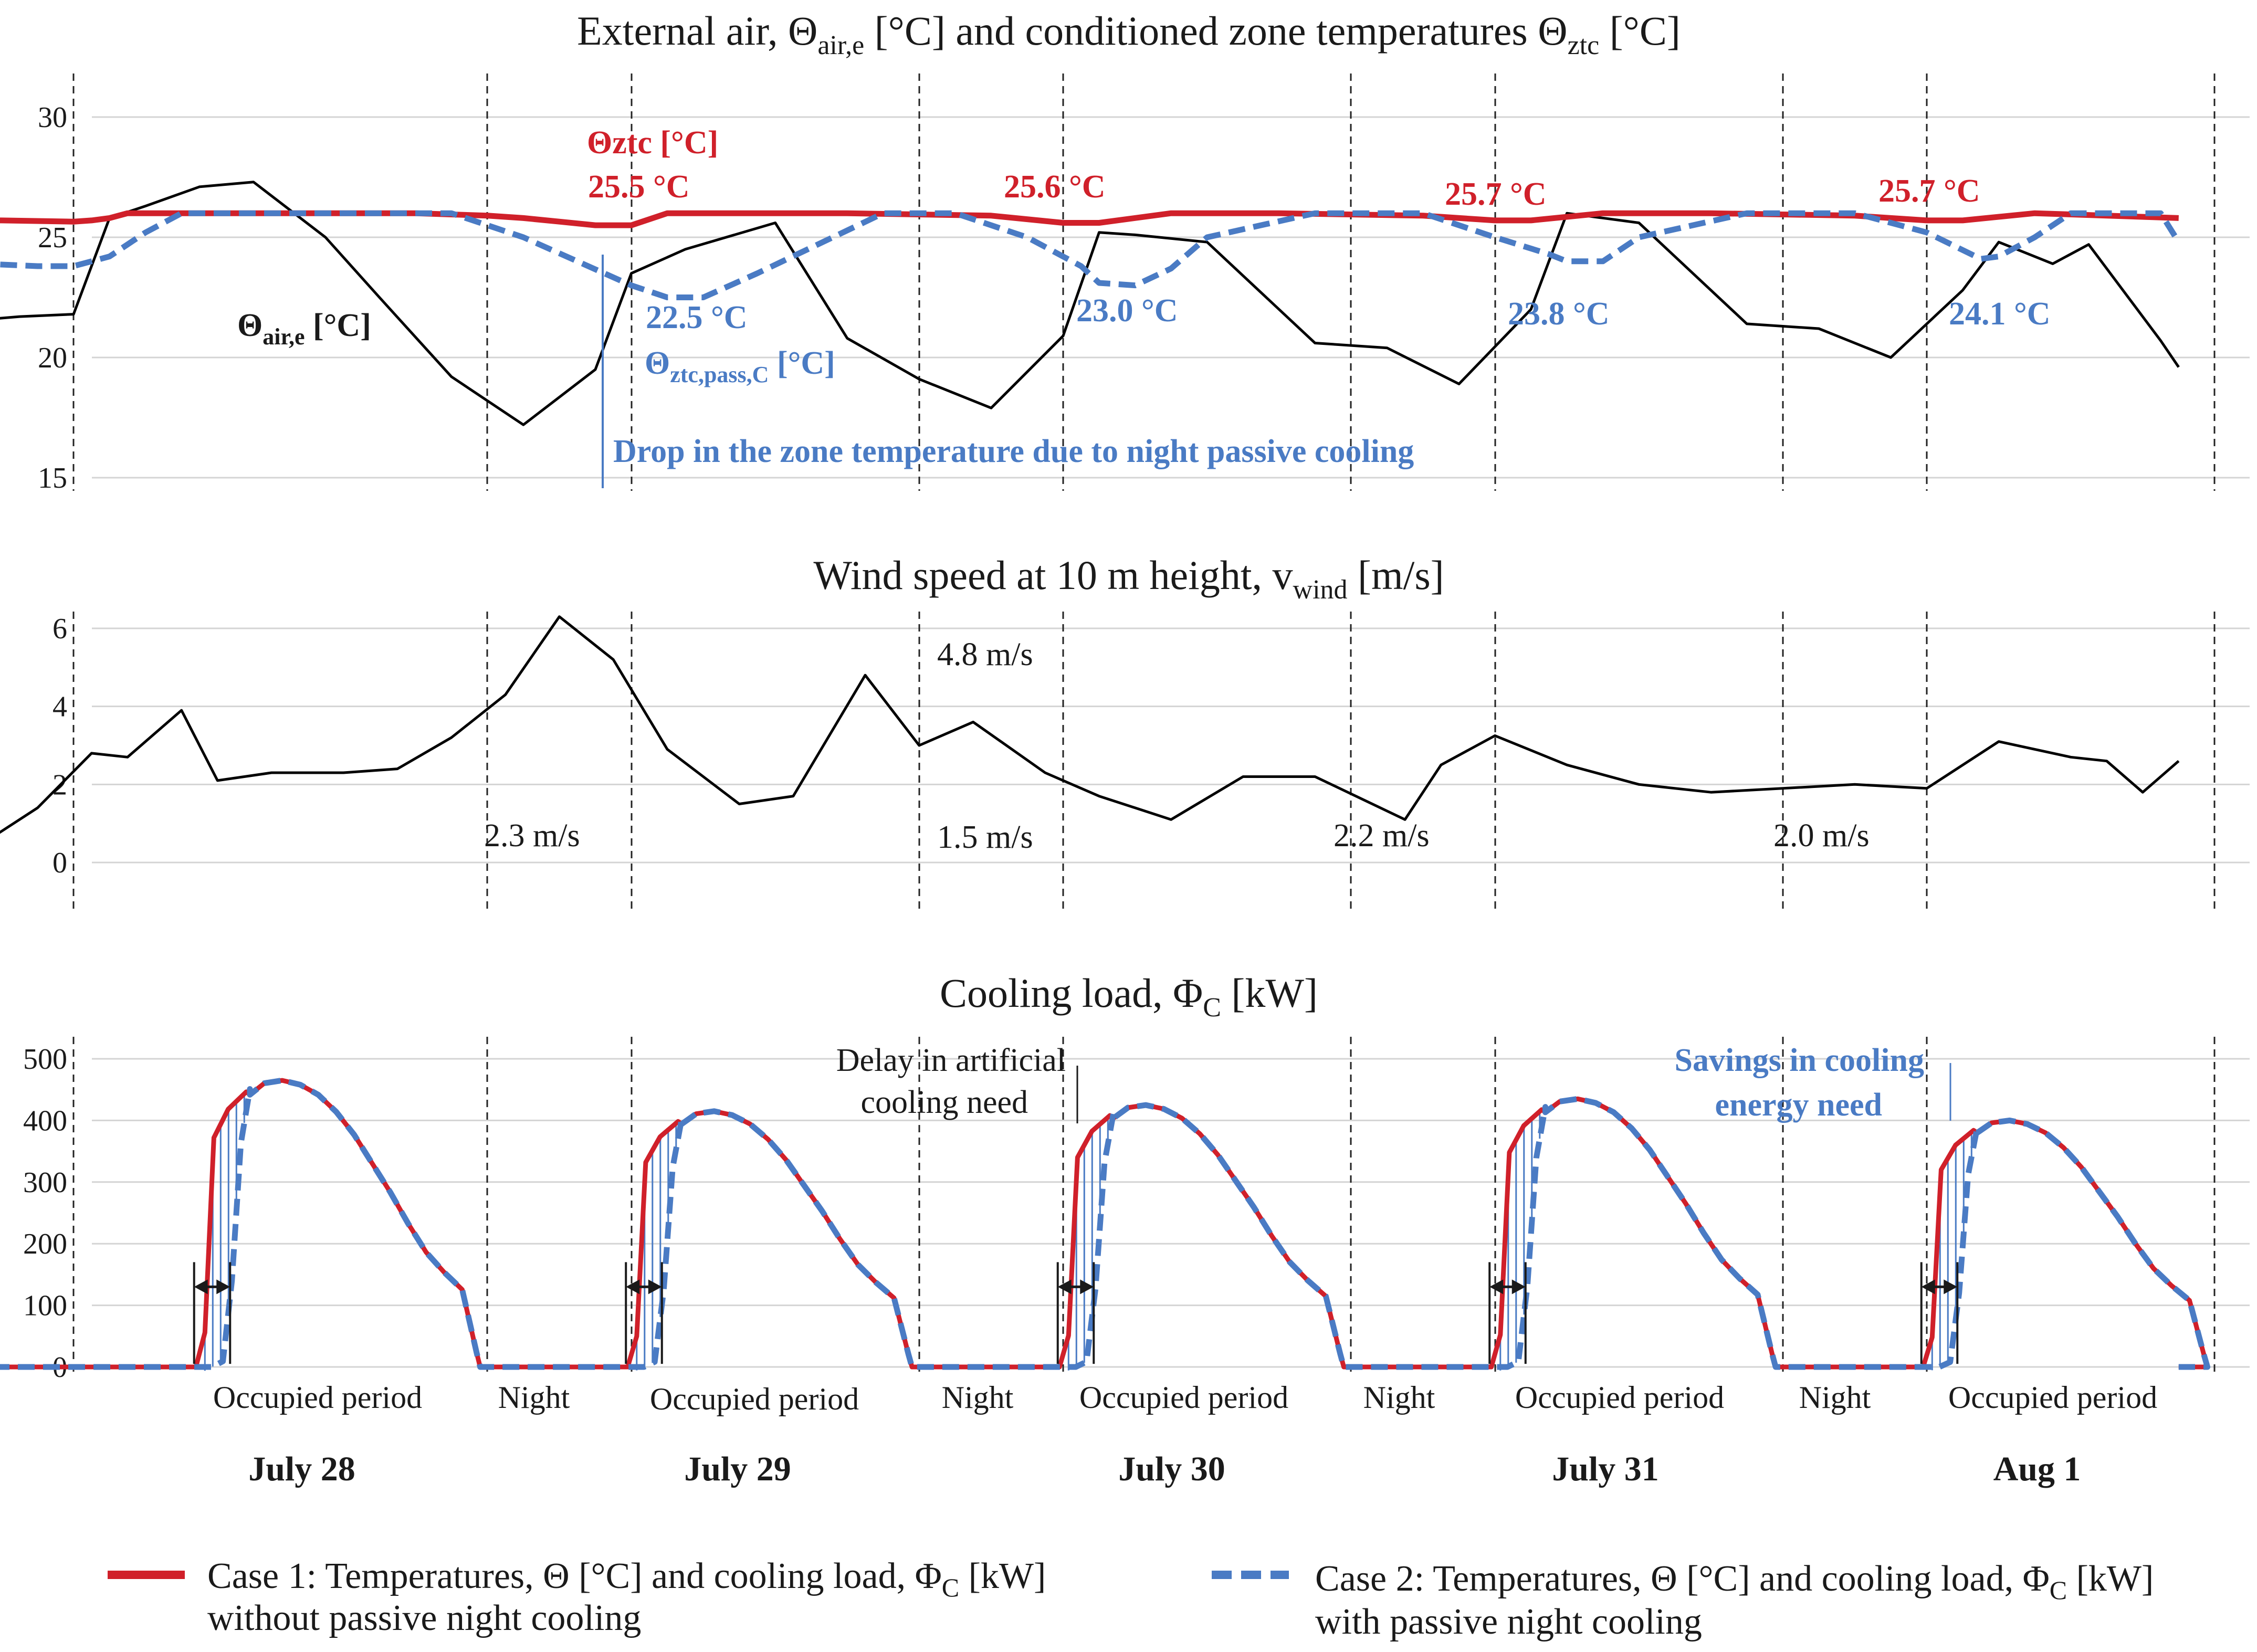 This screenshot has height=1652, width=2257. What do you see at coordinates (738, 1469) in the screenshot?
I see `day-label-july29: July 29` at bounding box center [738, 1469].